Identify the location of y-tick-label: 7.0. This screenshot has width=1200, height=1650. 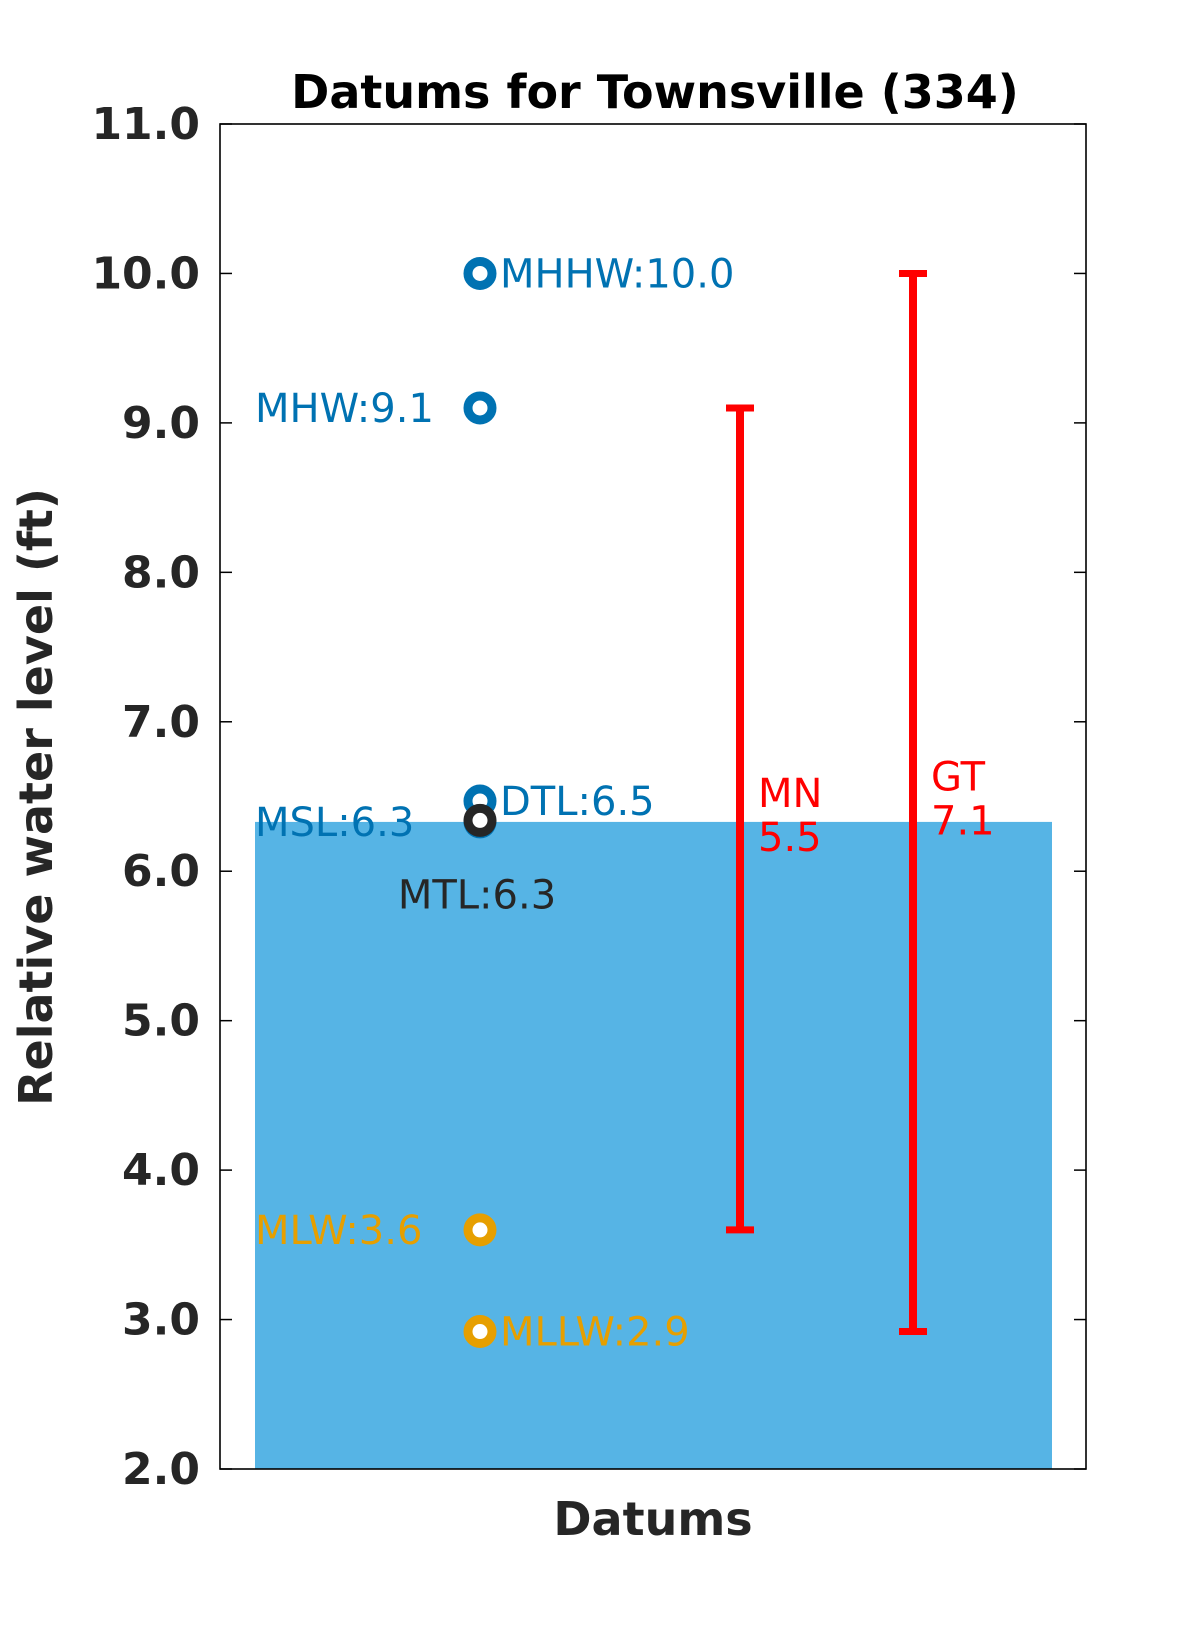
(161, 722).